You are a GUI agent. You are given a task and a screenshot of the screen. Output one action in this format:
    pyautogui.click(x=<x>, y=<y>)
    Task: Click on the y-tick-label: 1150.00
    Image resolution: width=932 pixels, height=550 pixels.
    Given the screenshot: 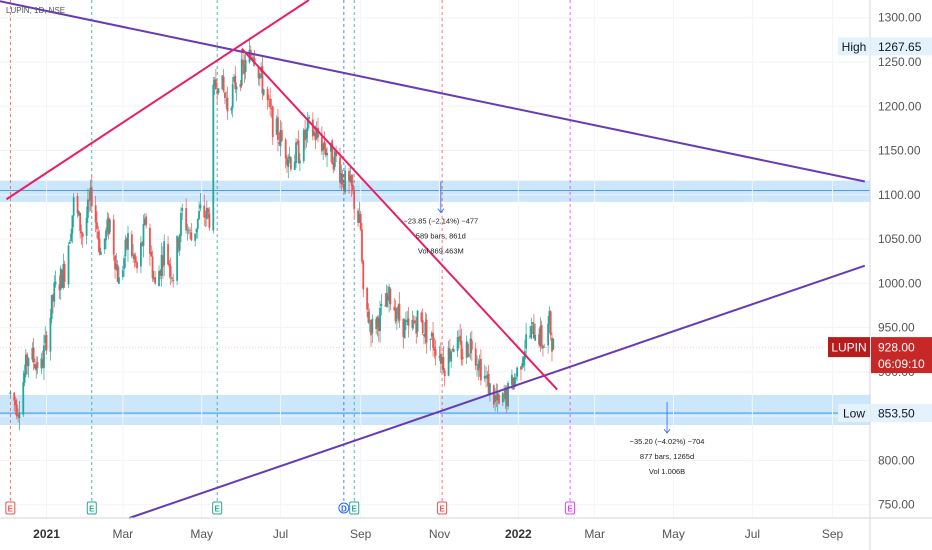 What is the action you would take?
    pyautogui.click(x=899, y=151)
    